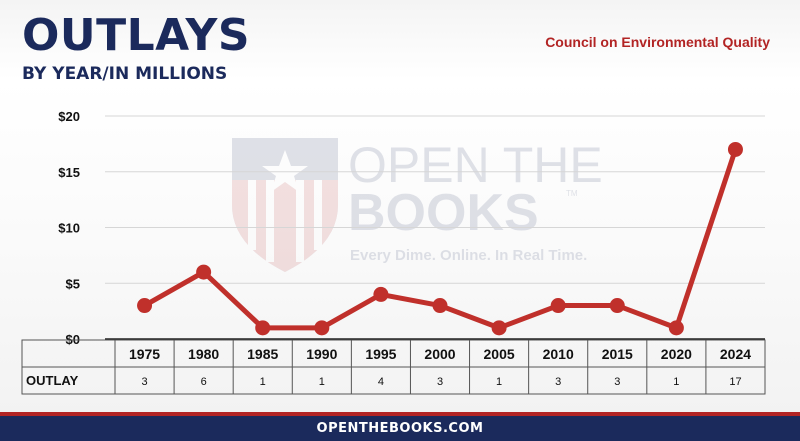 Image resolution: width=800 pixels, height=441 pixels. Describe the element at coordinates (136, 35) in the screenshot. I see `chart-title: OUTLAYS` at that location.